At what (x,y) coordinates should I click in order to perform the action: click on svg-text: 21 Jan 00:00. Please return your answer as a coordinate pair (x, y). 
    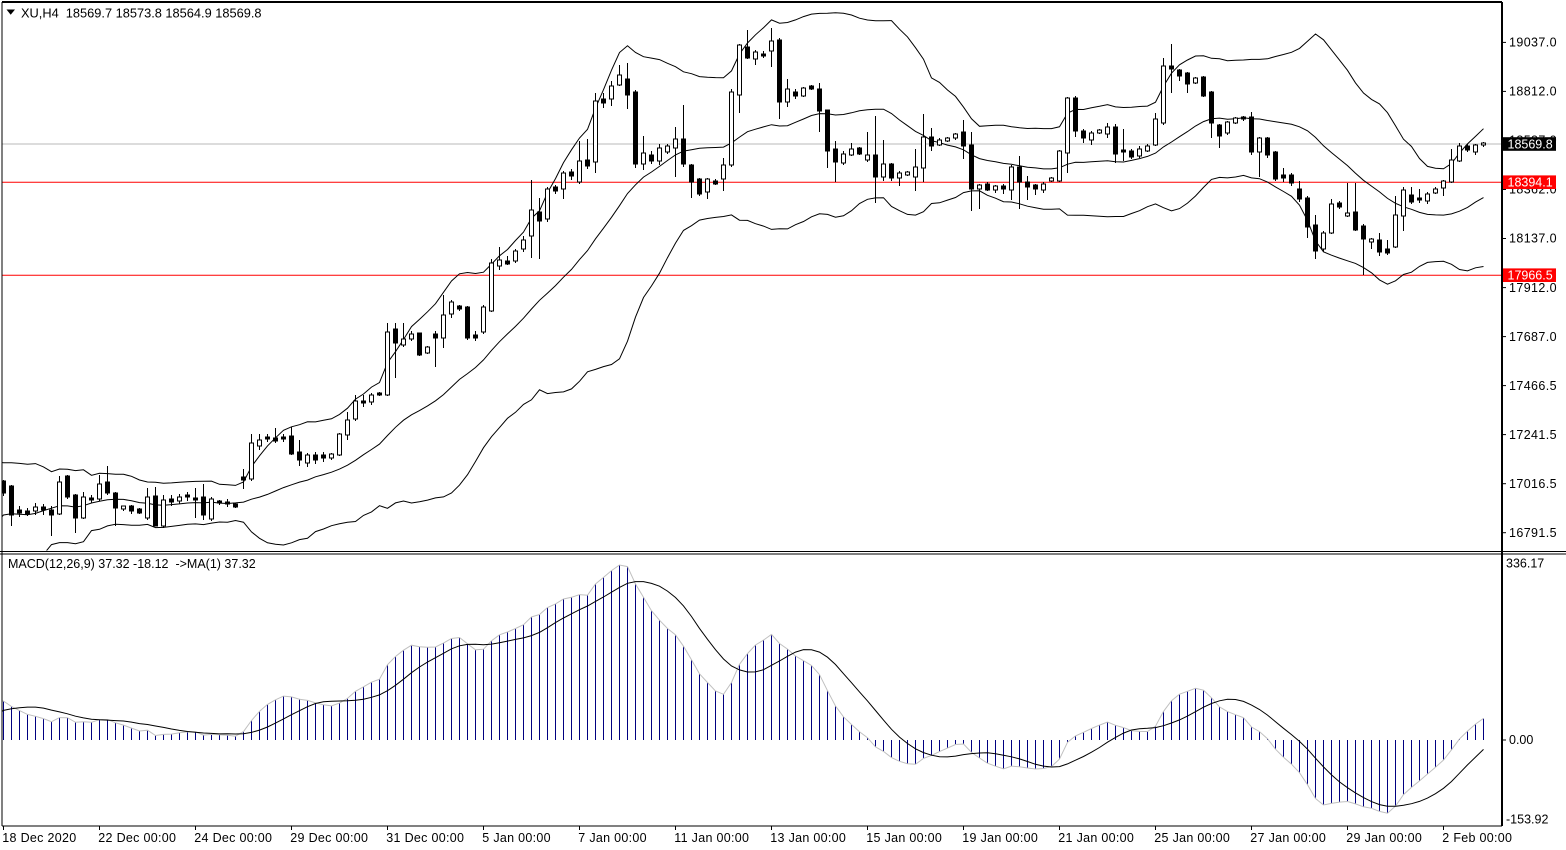
    Looking at the image, I should click on (1096, 838).